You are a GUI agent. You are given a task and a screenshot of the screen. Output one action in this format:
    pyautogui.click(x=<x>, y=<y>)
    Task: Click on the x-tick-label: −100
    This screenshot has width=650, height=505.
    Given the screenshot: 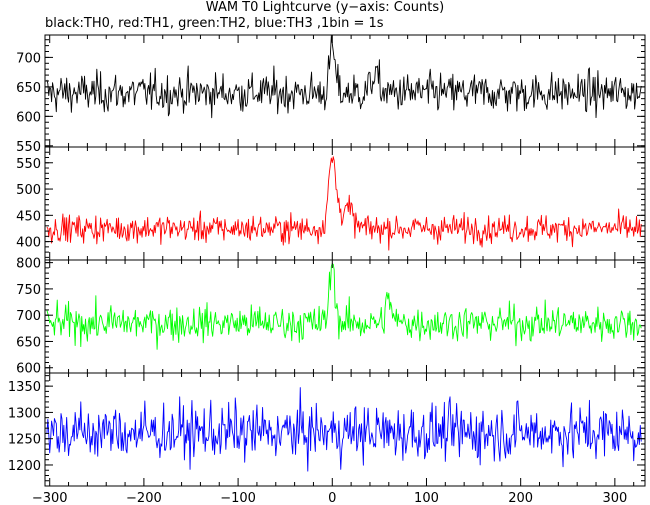 What is the action you would take?
    pyautogui.click(x=238, y=498)
    